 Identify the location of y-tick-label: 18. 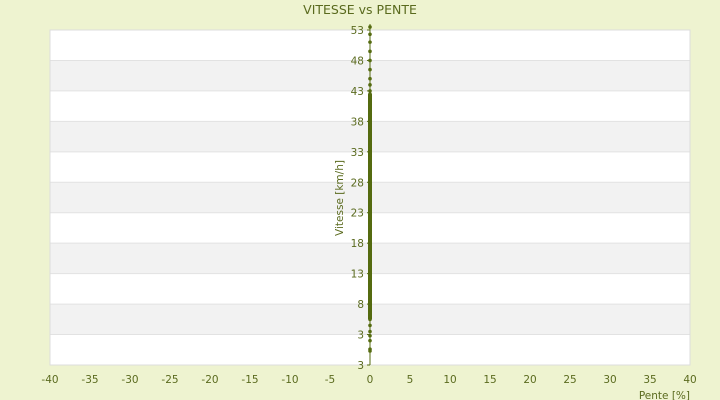
(357, 244).